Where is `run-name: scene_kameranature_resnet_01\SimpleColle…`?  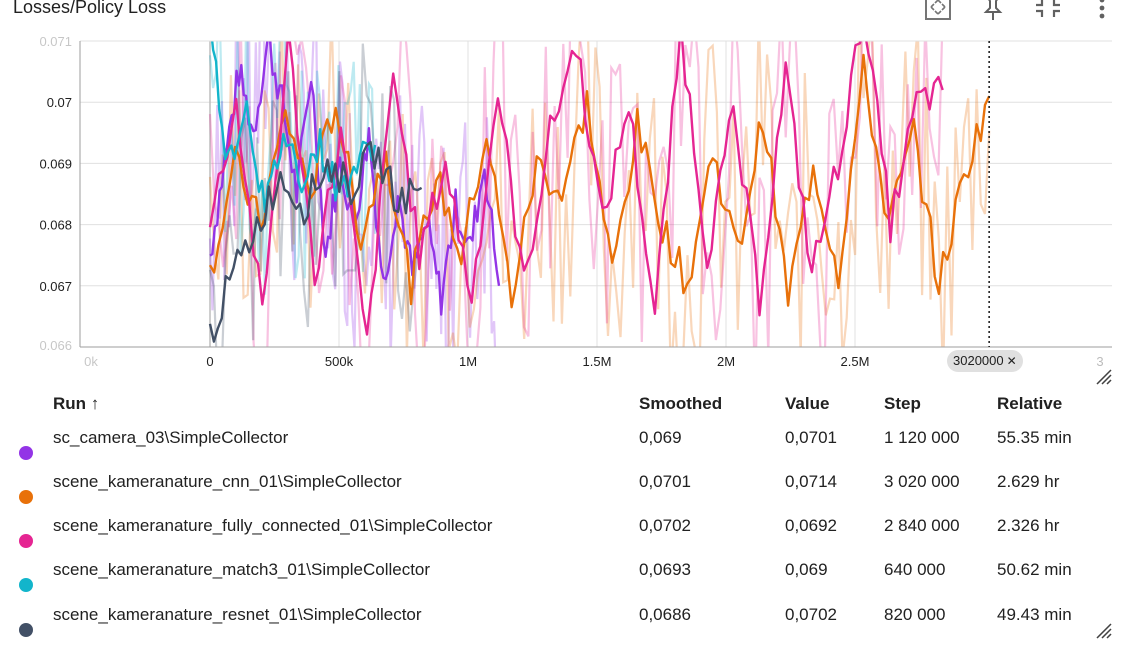 run-name: scene_kameranature_resnet_01\SimpleColle… is located at coordinates (237, 614).